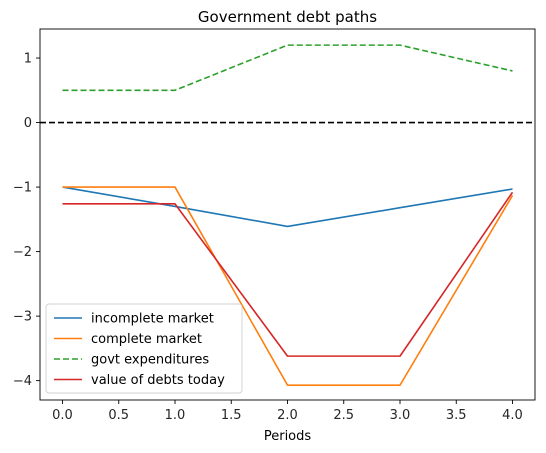 The image size is (546, 453). I want to click on x-tick-label: 1.5, so click(231, 415).